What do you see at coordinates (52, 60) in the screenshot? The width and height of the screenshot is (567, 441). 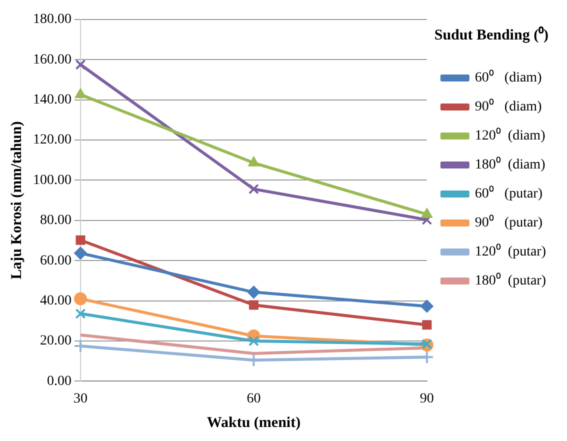 I see `y-tick-label: 160.00` at bounding box center [52, 60].